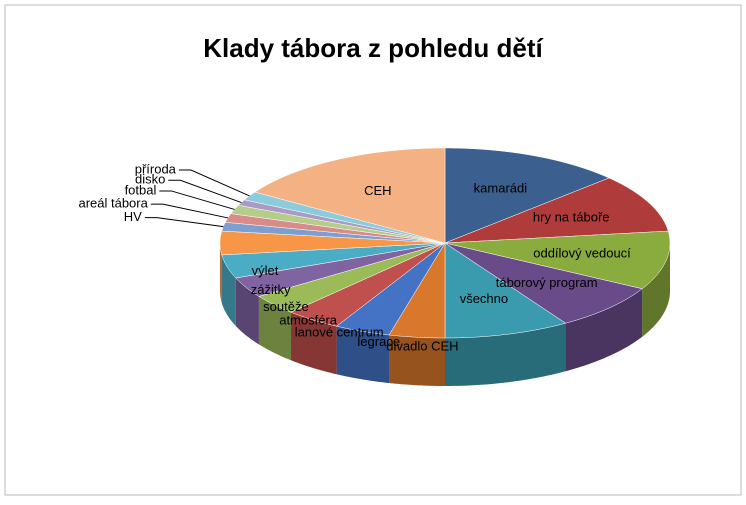 The height and width of the screenshot is (505, 746). What do you see at coordinates (501, 187) in the screenshot?
I see `slice-label: kamarádi` at bounding box center [501, 187].